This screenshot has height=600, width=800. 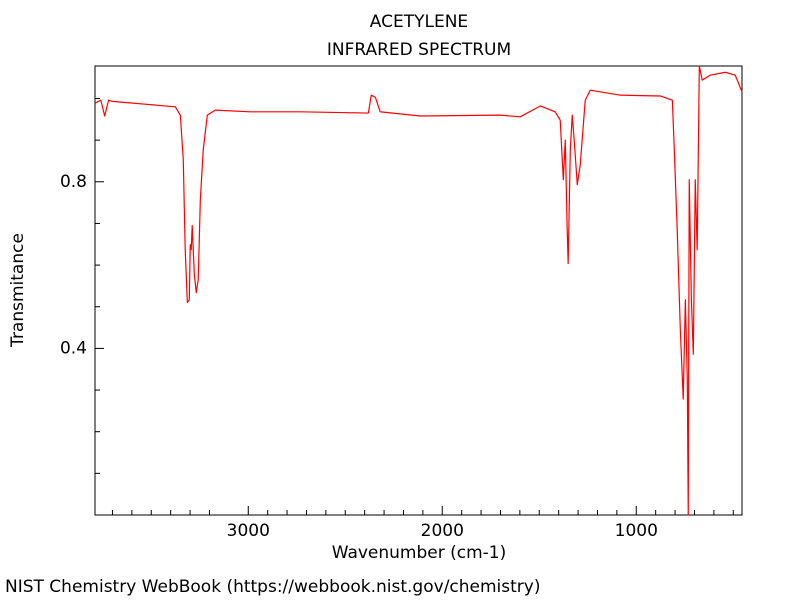 I want to click on y-tick-label: 0.8, so click(x=73, y=182).